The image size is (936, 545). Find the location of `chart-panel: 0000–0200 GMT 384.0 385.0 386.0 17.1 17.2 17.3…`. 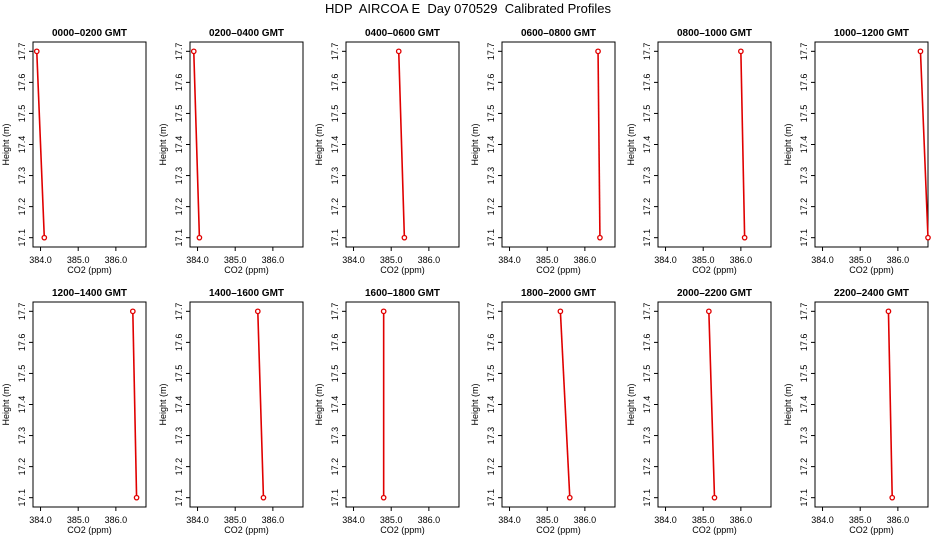

chart-panel: 0000–0200 GMT 384.0 385.0 386.0 17.1 17.2 17.3… is located at coordinates (74, 151).